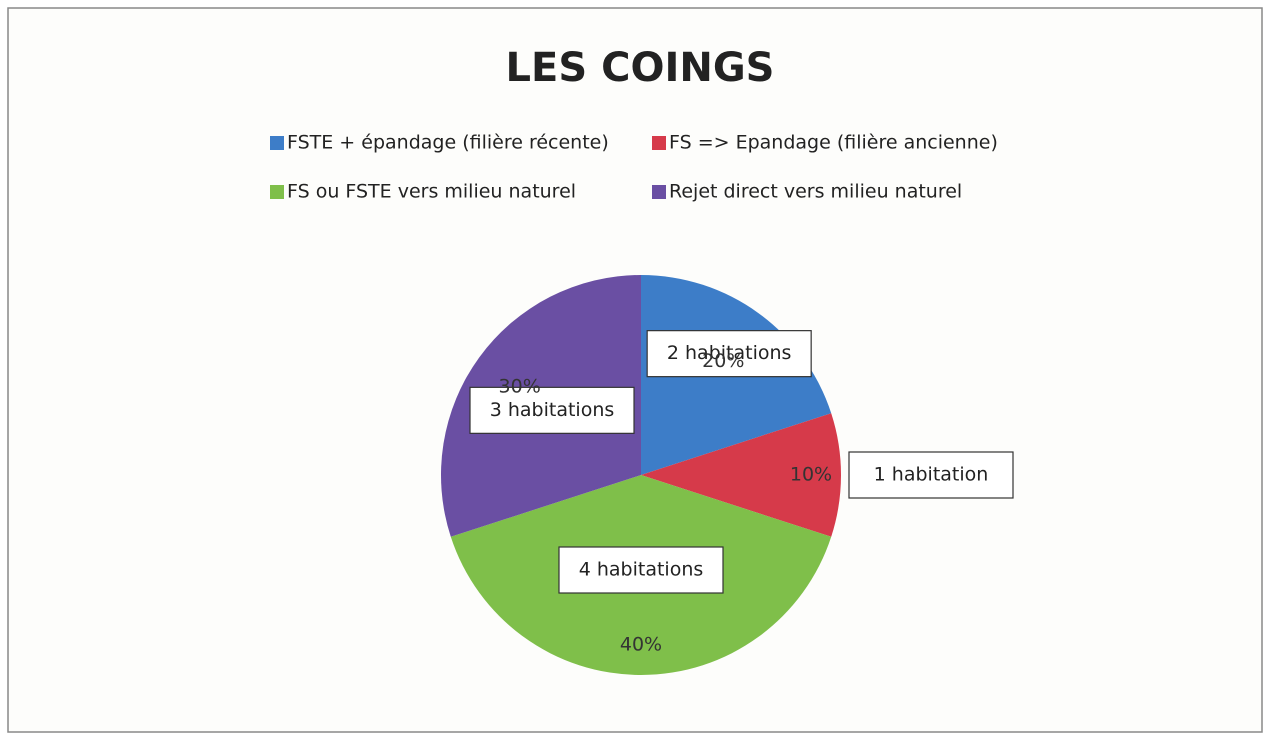  Describe the element at coordinates (815, 192) in the screenshot. I see `legend-label: Rejet direct vers milieu naturel` at that location.